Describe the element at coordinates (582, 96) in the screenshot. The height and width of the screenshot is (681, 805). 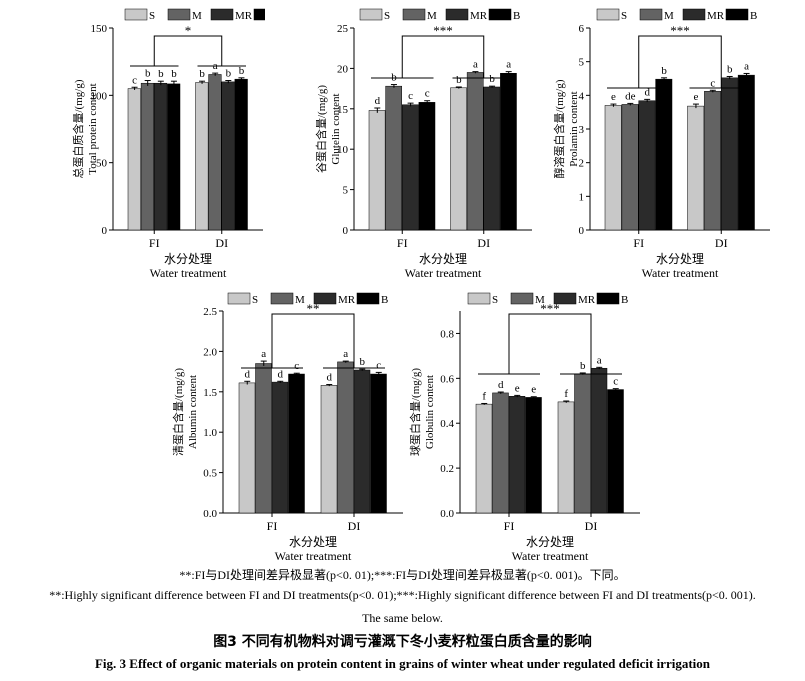
I see `y-tick-label: 4` at that location.